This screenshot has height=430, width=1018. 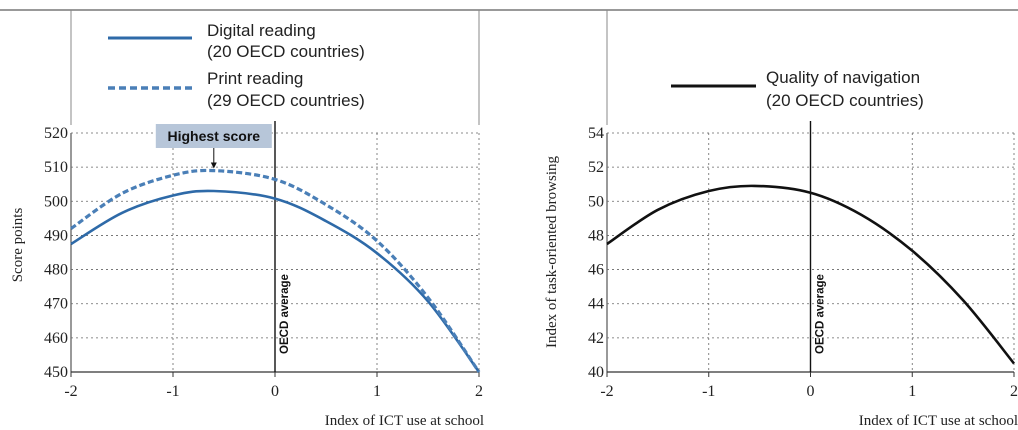 What do you see at coordinates (821, 314) in the screenshot?
I see `oecd-average-label-right: OECD average` at bounding box center [821, 314].